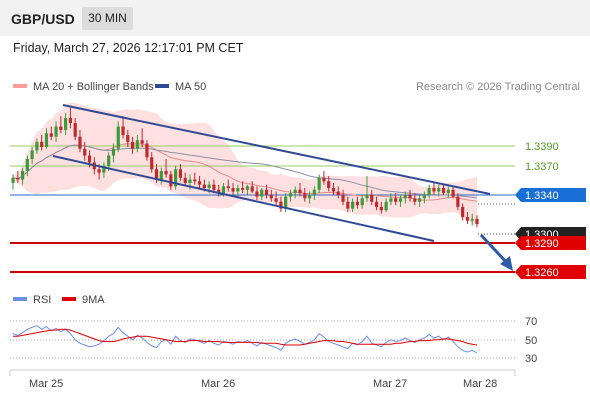  What do you see at coordinates (93, 300) in the screenshot?
I see `rsi-ma-legend-label: 9MA` at bounding box center [93, 300].